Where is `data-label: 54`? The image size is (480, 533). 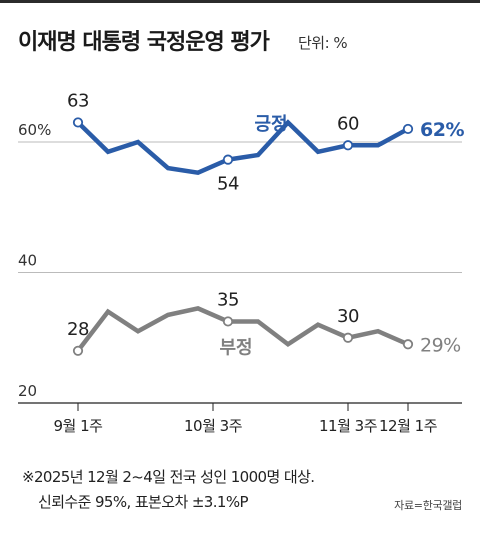
data-label: 54 is located at coordinates (228, 184).